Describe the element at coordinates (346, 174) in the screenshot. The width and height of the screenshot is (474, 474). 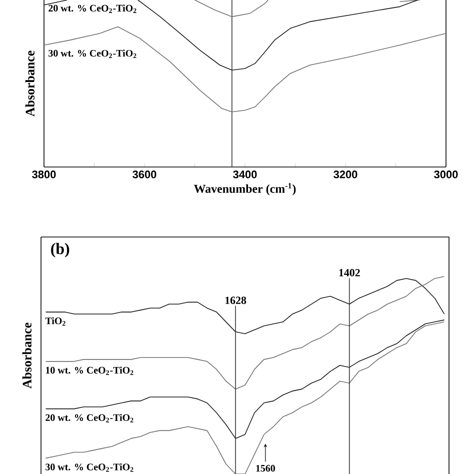
I see `x-tick-label: 3200` at that location.